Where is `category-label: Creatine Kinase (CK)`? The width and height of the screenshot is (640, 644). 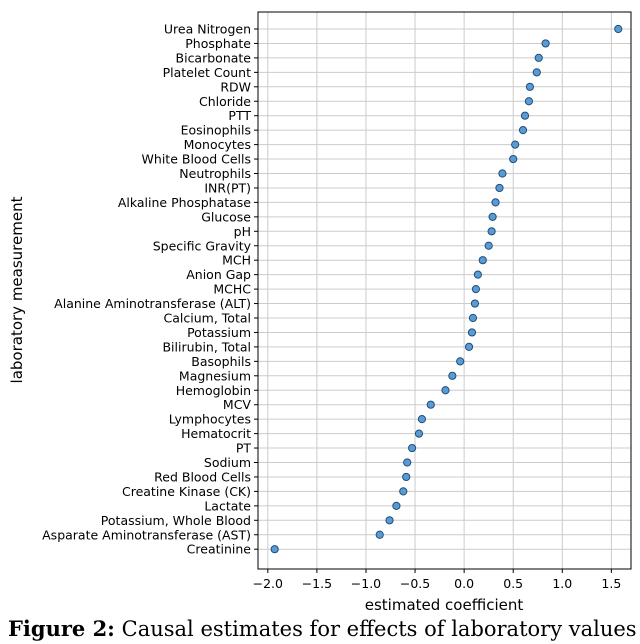
category-label: Creatine Kinase (CK) is located at coordinates (186, 491).